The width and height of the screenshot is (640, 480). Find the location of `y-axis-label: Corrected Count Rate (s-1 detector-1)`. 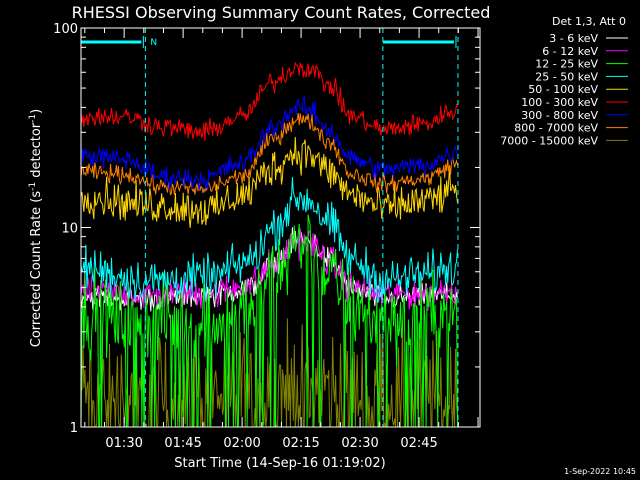

y-axis-label: Corrected Count Rate (s-1 detector-1) is located at coordinates (36, 228).